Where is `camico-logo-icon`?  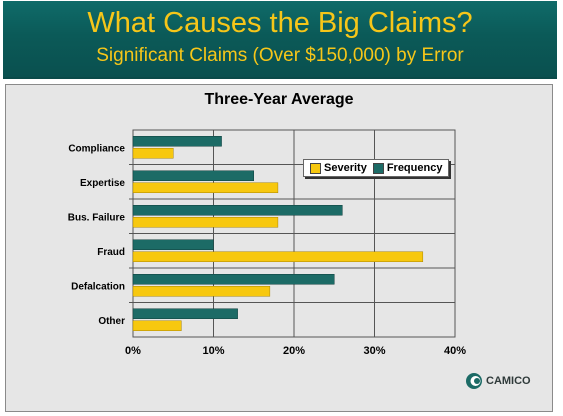
camico-logo-icon is located at coordinates (474, 381).